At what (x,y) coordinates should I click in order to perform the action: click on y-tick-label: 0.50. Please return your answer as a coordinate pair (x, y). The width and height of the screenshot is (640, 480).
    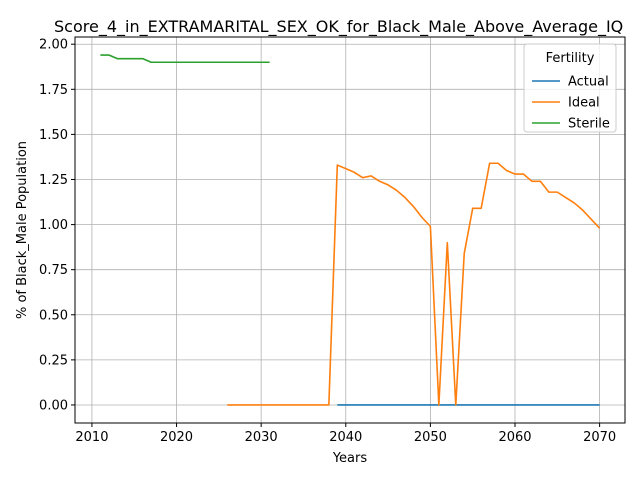
    Looking at the image, I should click on (53, 315).